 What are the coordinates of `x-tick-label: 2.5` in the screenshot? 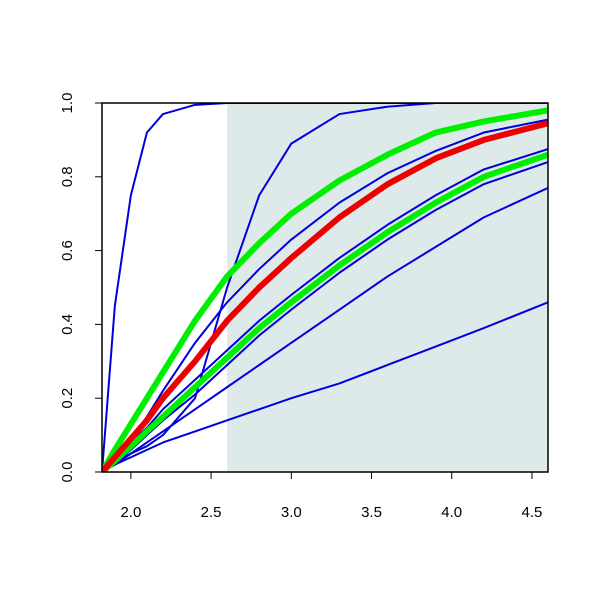 It's located at (211, 512).